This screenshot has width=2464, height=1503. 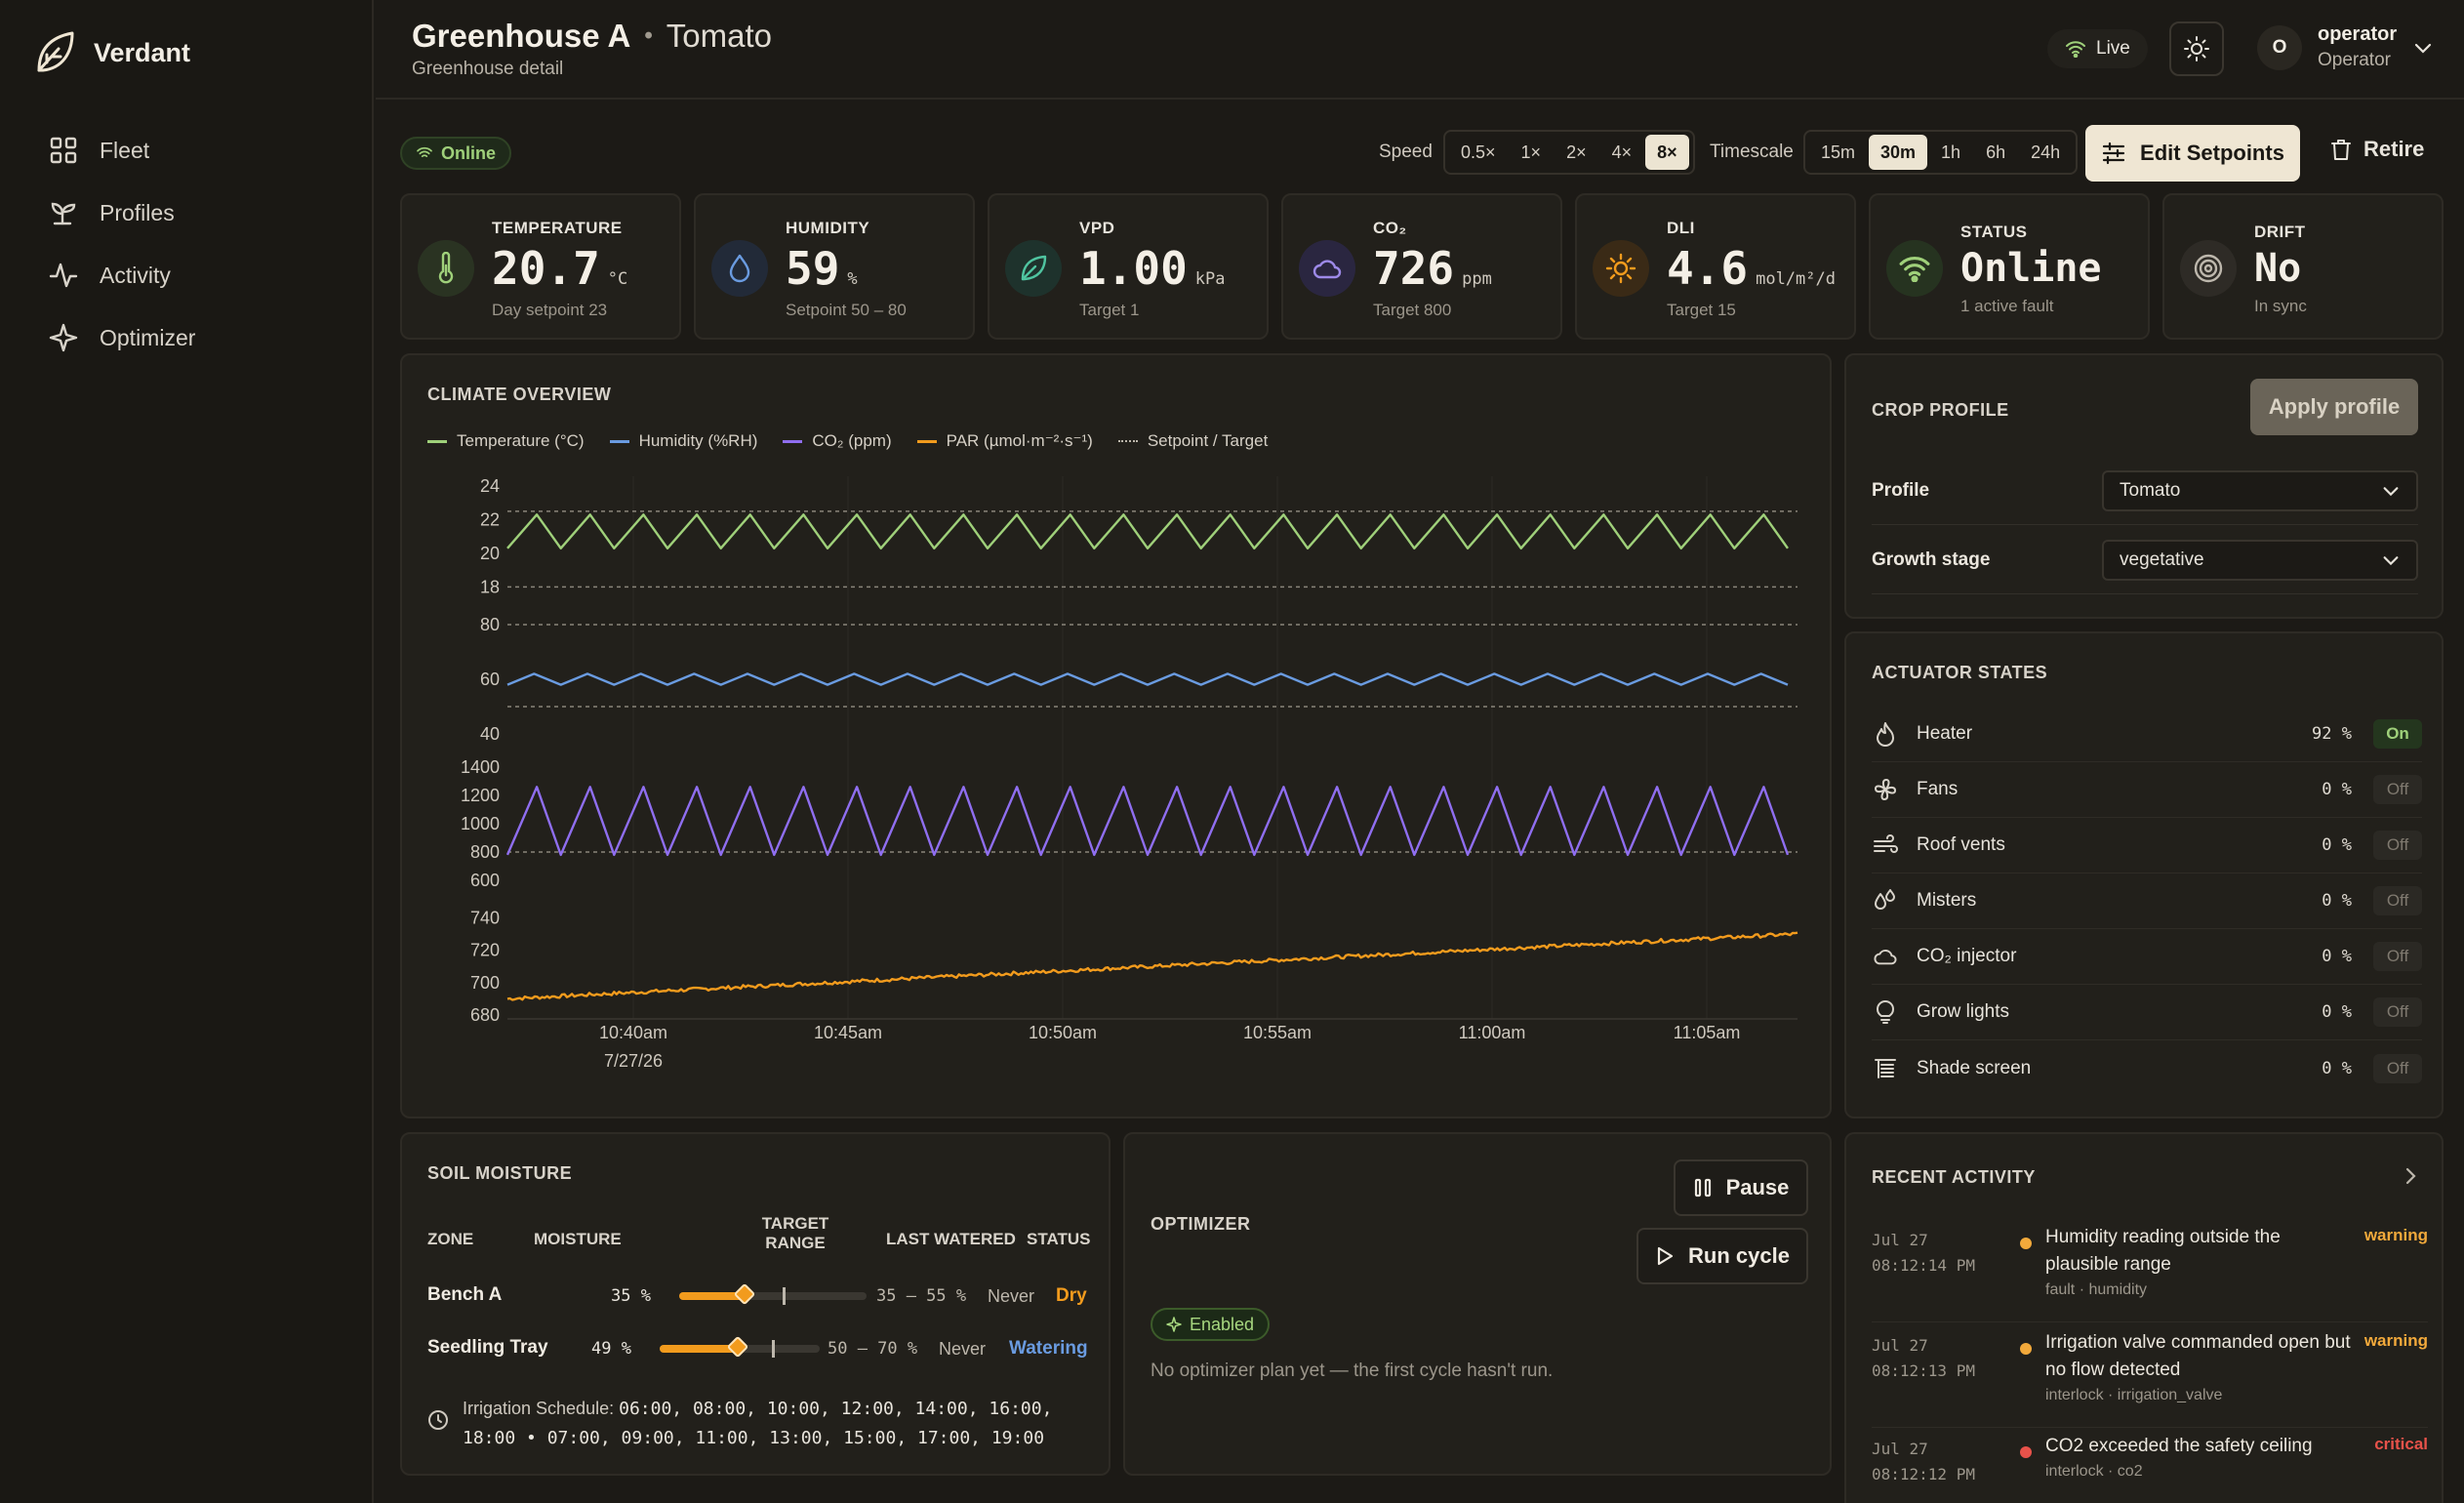 I want to click on sidebar-item-activity: Activity, so click(x=122, y=275).